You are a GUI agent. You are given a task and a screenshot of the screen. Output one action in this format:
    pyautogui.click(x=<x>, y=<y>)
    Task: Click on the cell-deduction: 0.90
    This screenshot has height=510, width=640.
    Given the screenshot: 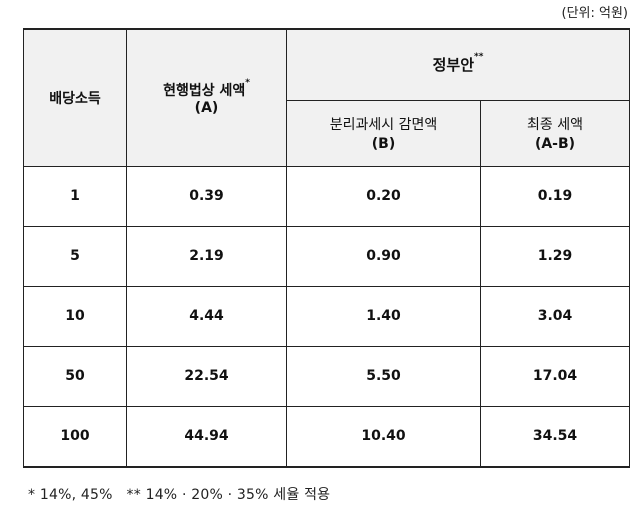 What is the action you would take?
    pyautogui.click(x=383, y=256)
    